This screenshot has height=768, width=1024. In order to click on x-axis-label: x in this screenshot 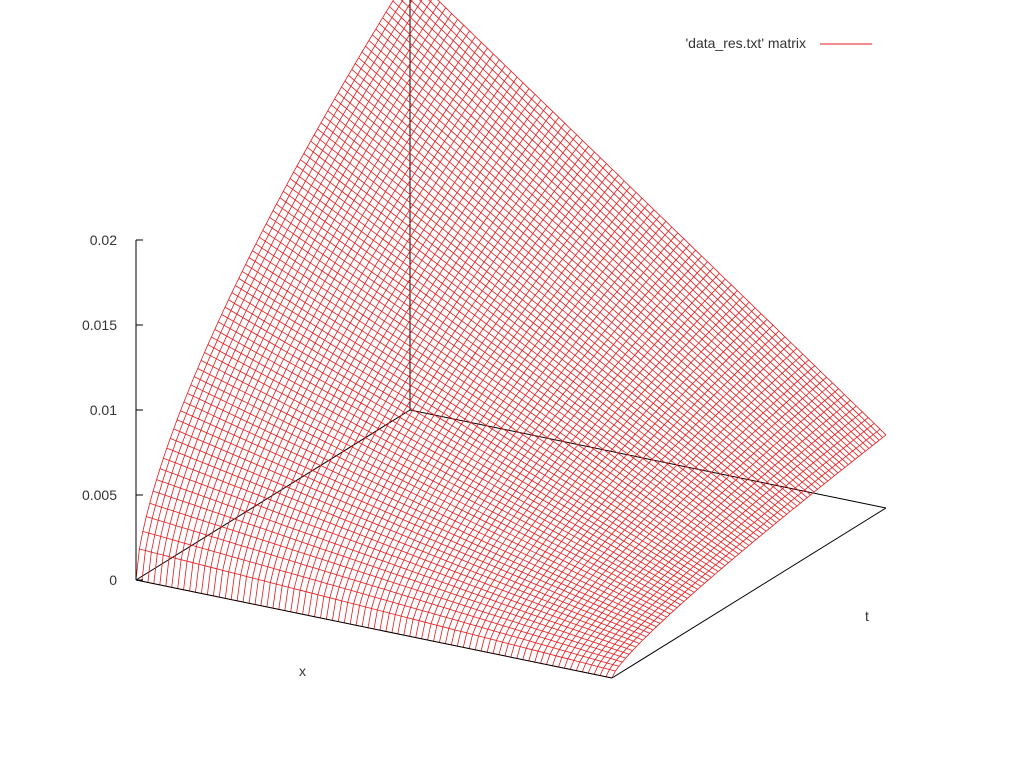, I will do `click(302, 671)`.